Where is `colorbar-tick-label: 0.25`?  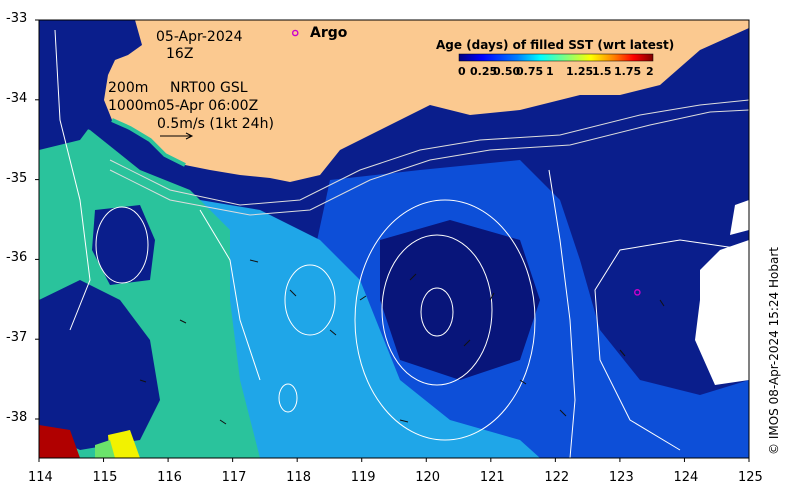 colorbar-tick-label: 0.25 is located at coordinates (484, 71).